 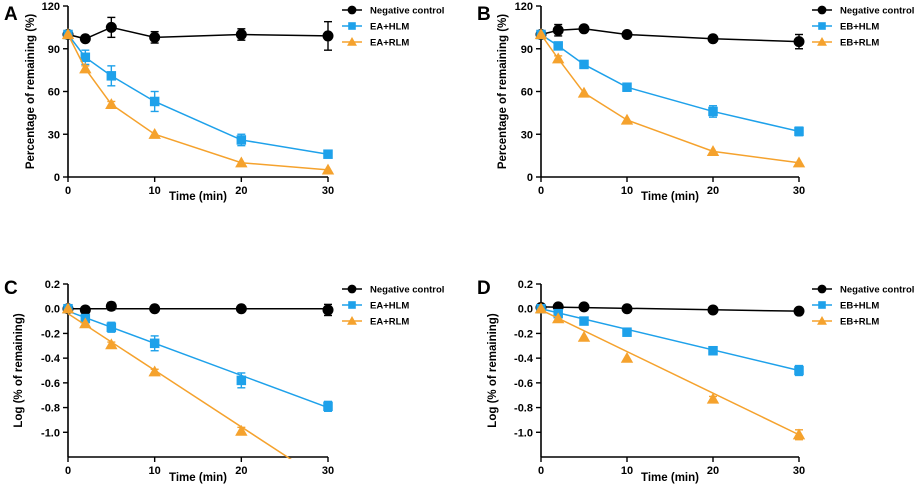 I want to click on legend-label: EB+RLM, so click(x=859, y=43).